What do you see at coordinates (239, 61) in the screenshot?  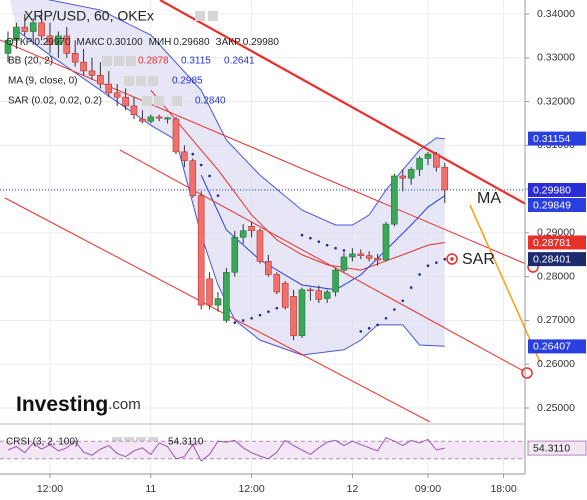 I see `indicator-value: 0.2641` at bounding box center [239, 61].